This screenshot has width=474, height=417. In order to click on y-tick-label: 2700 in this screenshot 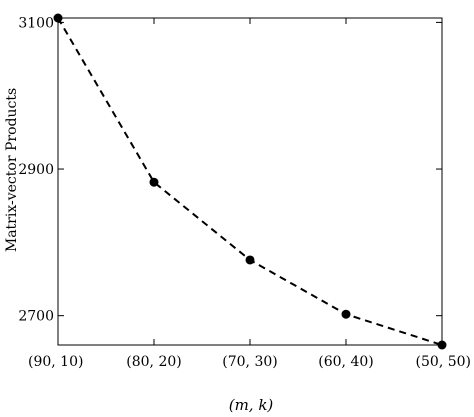, I will do `click(36, 317)`.